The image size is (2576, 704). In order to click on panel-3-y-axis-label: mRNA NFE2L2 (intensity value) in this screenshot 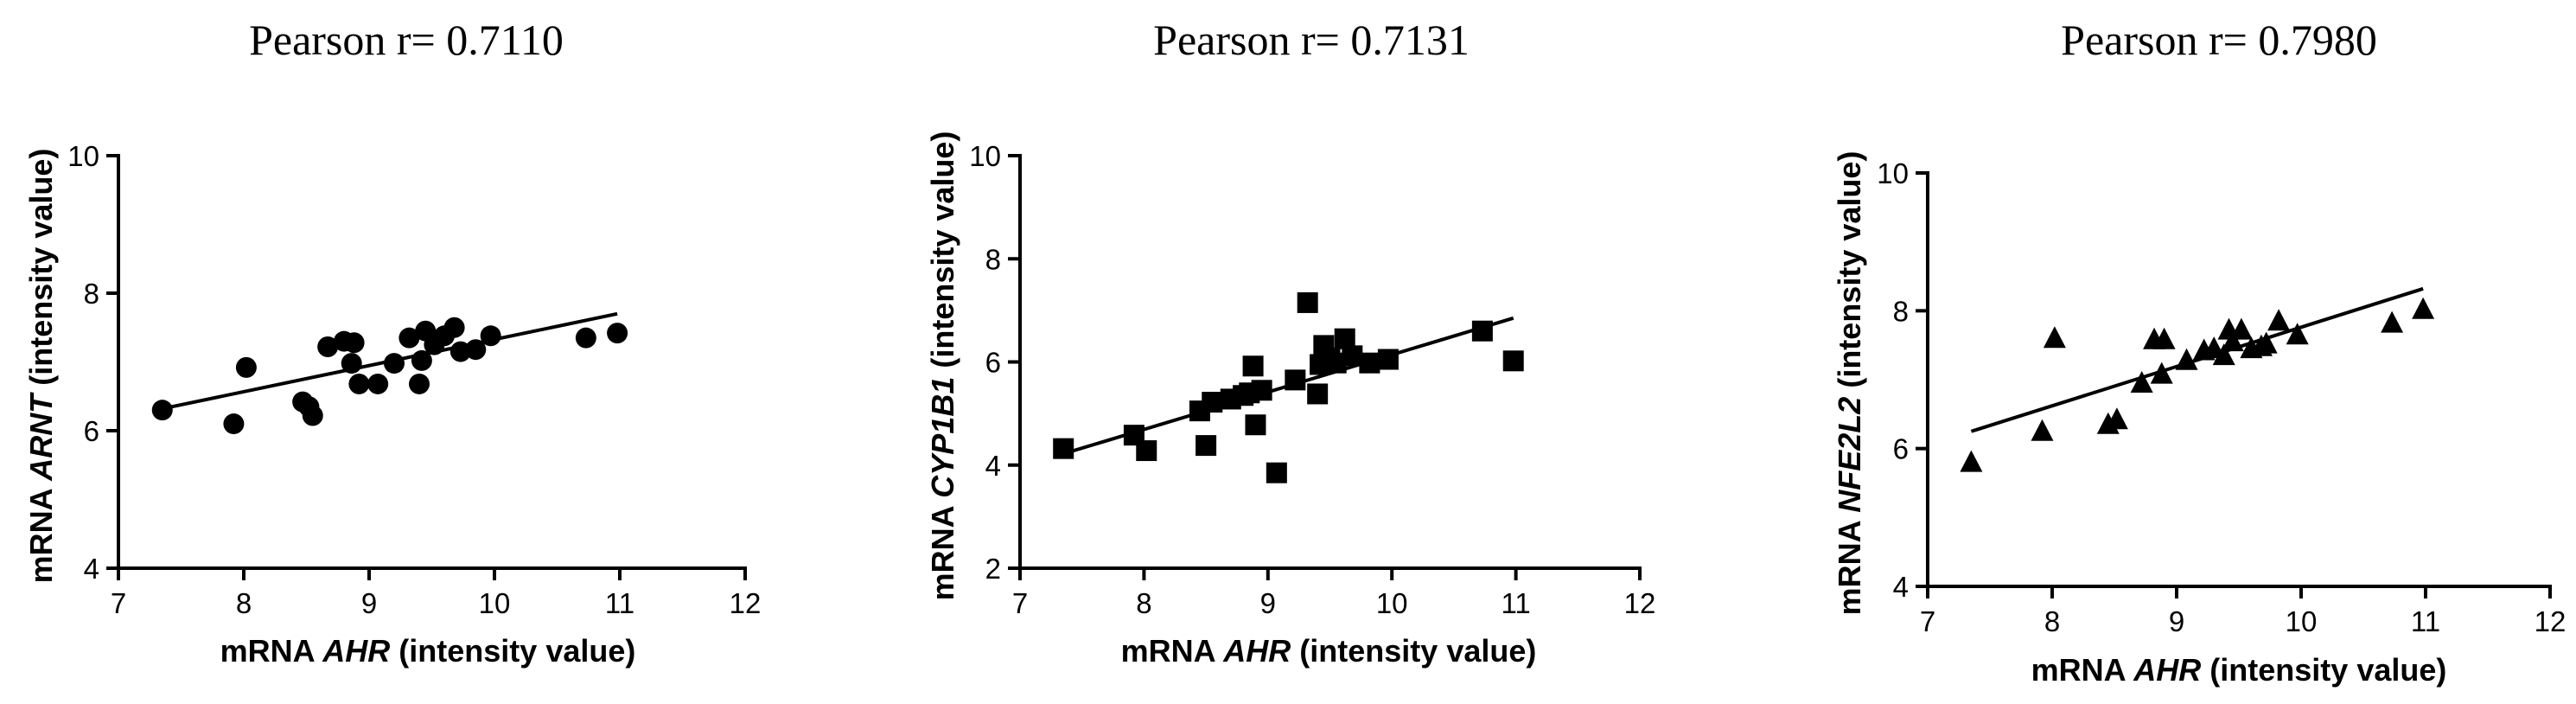, I will do `click(1849, 383)`.